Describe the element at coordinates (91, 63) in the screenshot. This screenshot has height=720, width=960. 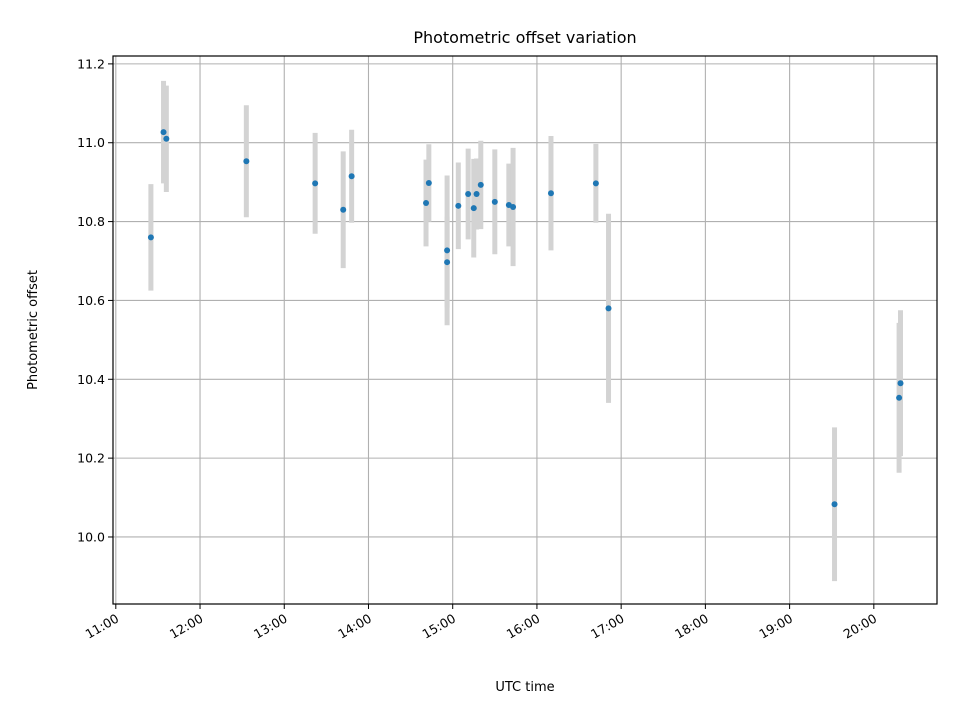
I see `y-tick-label: 11.2` at that location.